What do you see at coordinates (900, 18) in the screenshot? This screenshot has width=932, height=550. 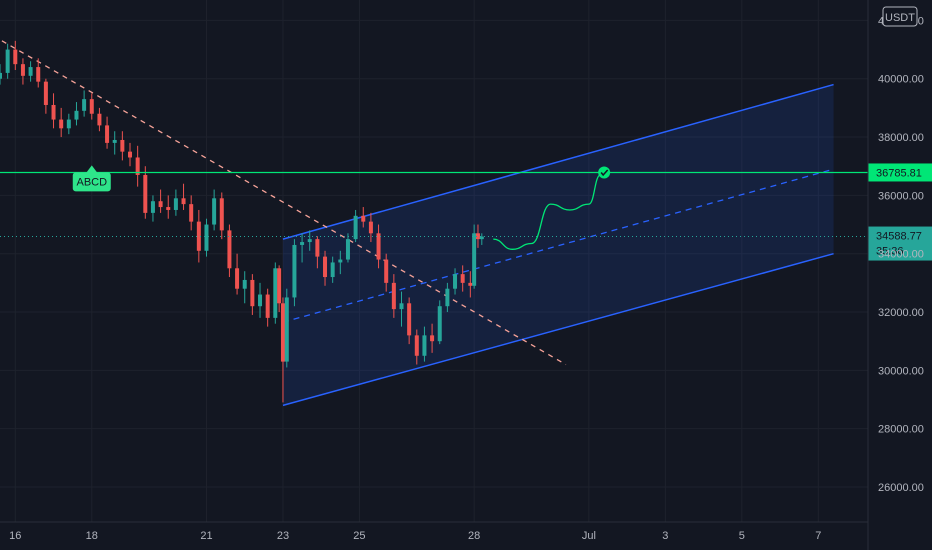 I see `currency-label: USDT` at bounding box center [900, 18].